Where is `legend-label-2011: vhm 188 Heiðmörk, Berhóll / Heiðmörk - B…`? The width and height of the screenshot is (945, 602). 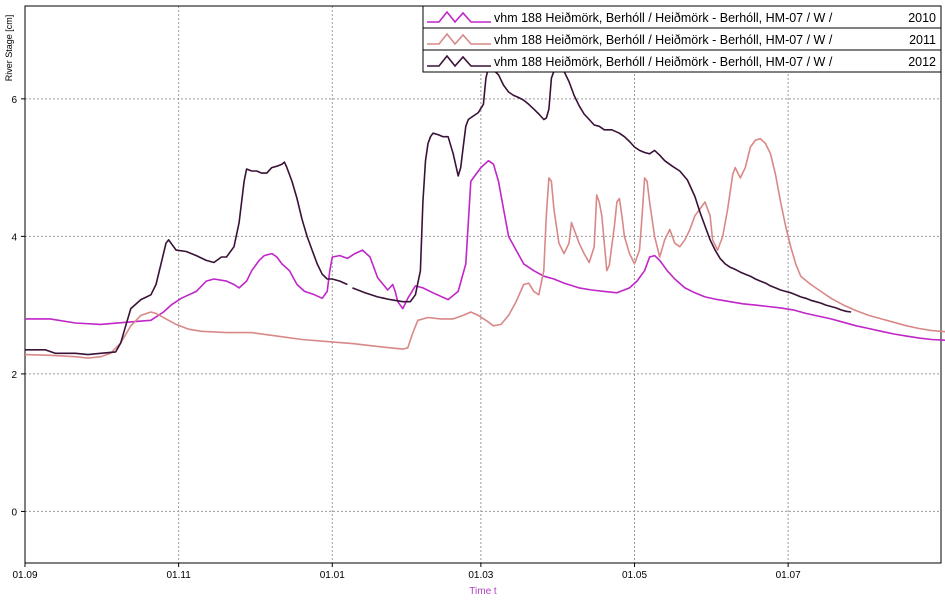
legend-label-2011: vhm 188 Heiðmörk, Berhóll / Heiðmörk - B… is located at coordinates (663, 40).